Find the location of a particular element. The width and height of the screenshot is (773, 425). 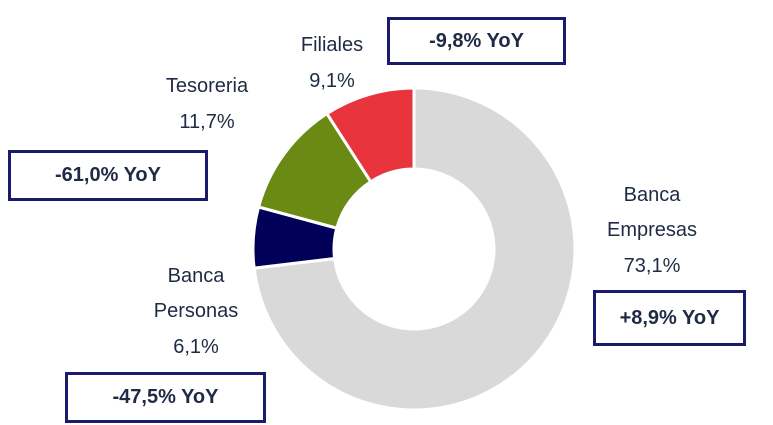

donut-segment is located at coordinates (370, 135).